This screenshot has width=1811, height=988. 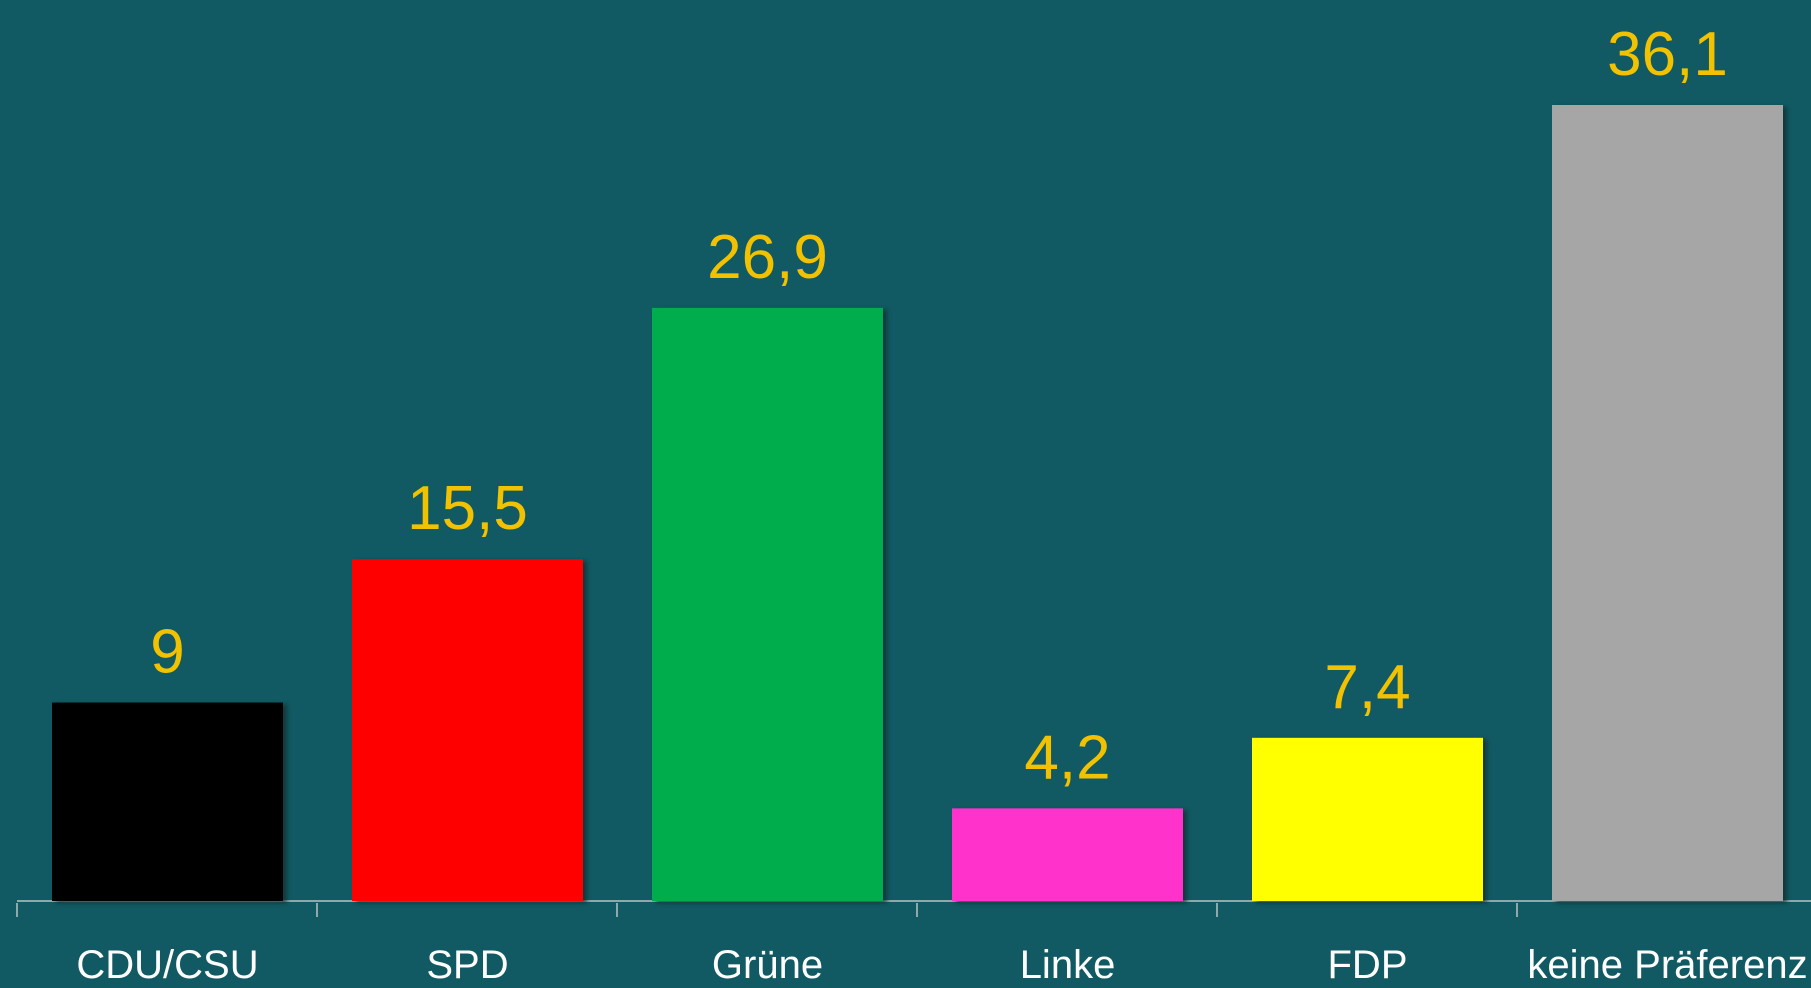 I want to click on x-tick-label: FDP, so click(x=1368, y=965).